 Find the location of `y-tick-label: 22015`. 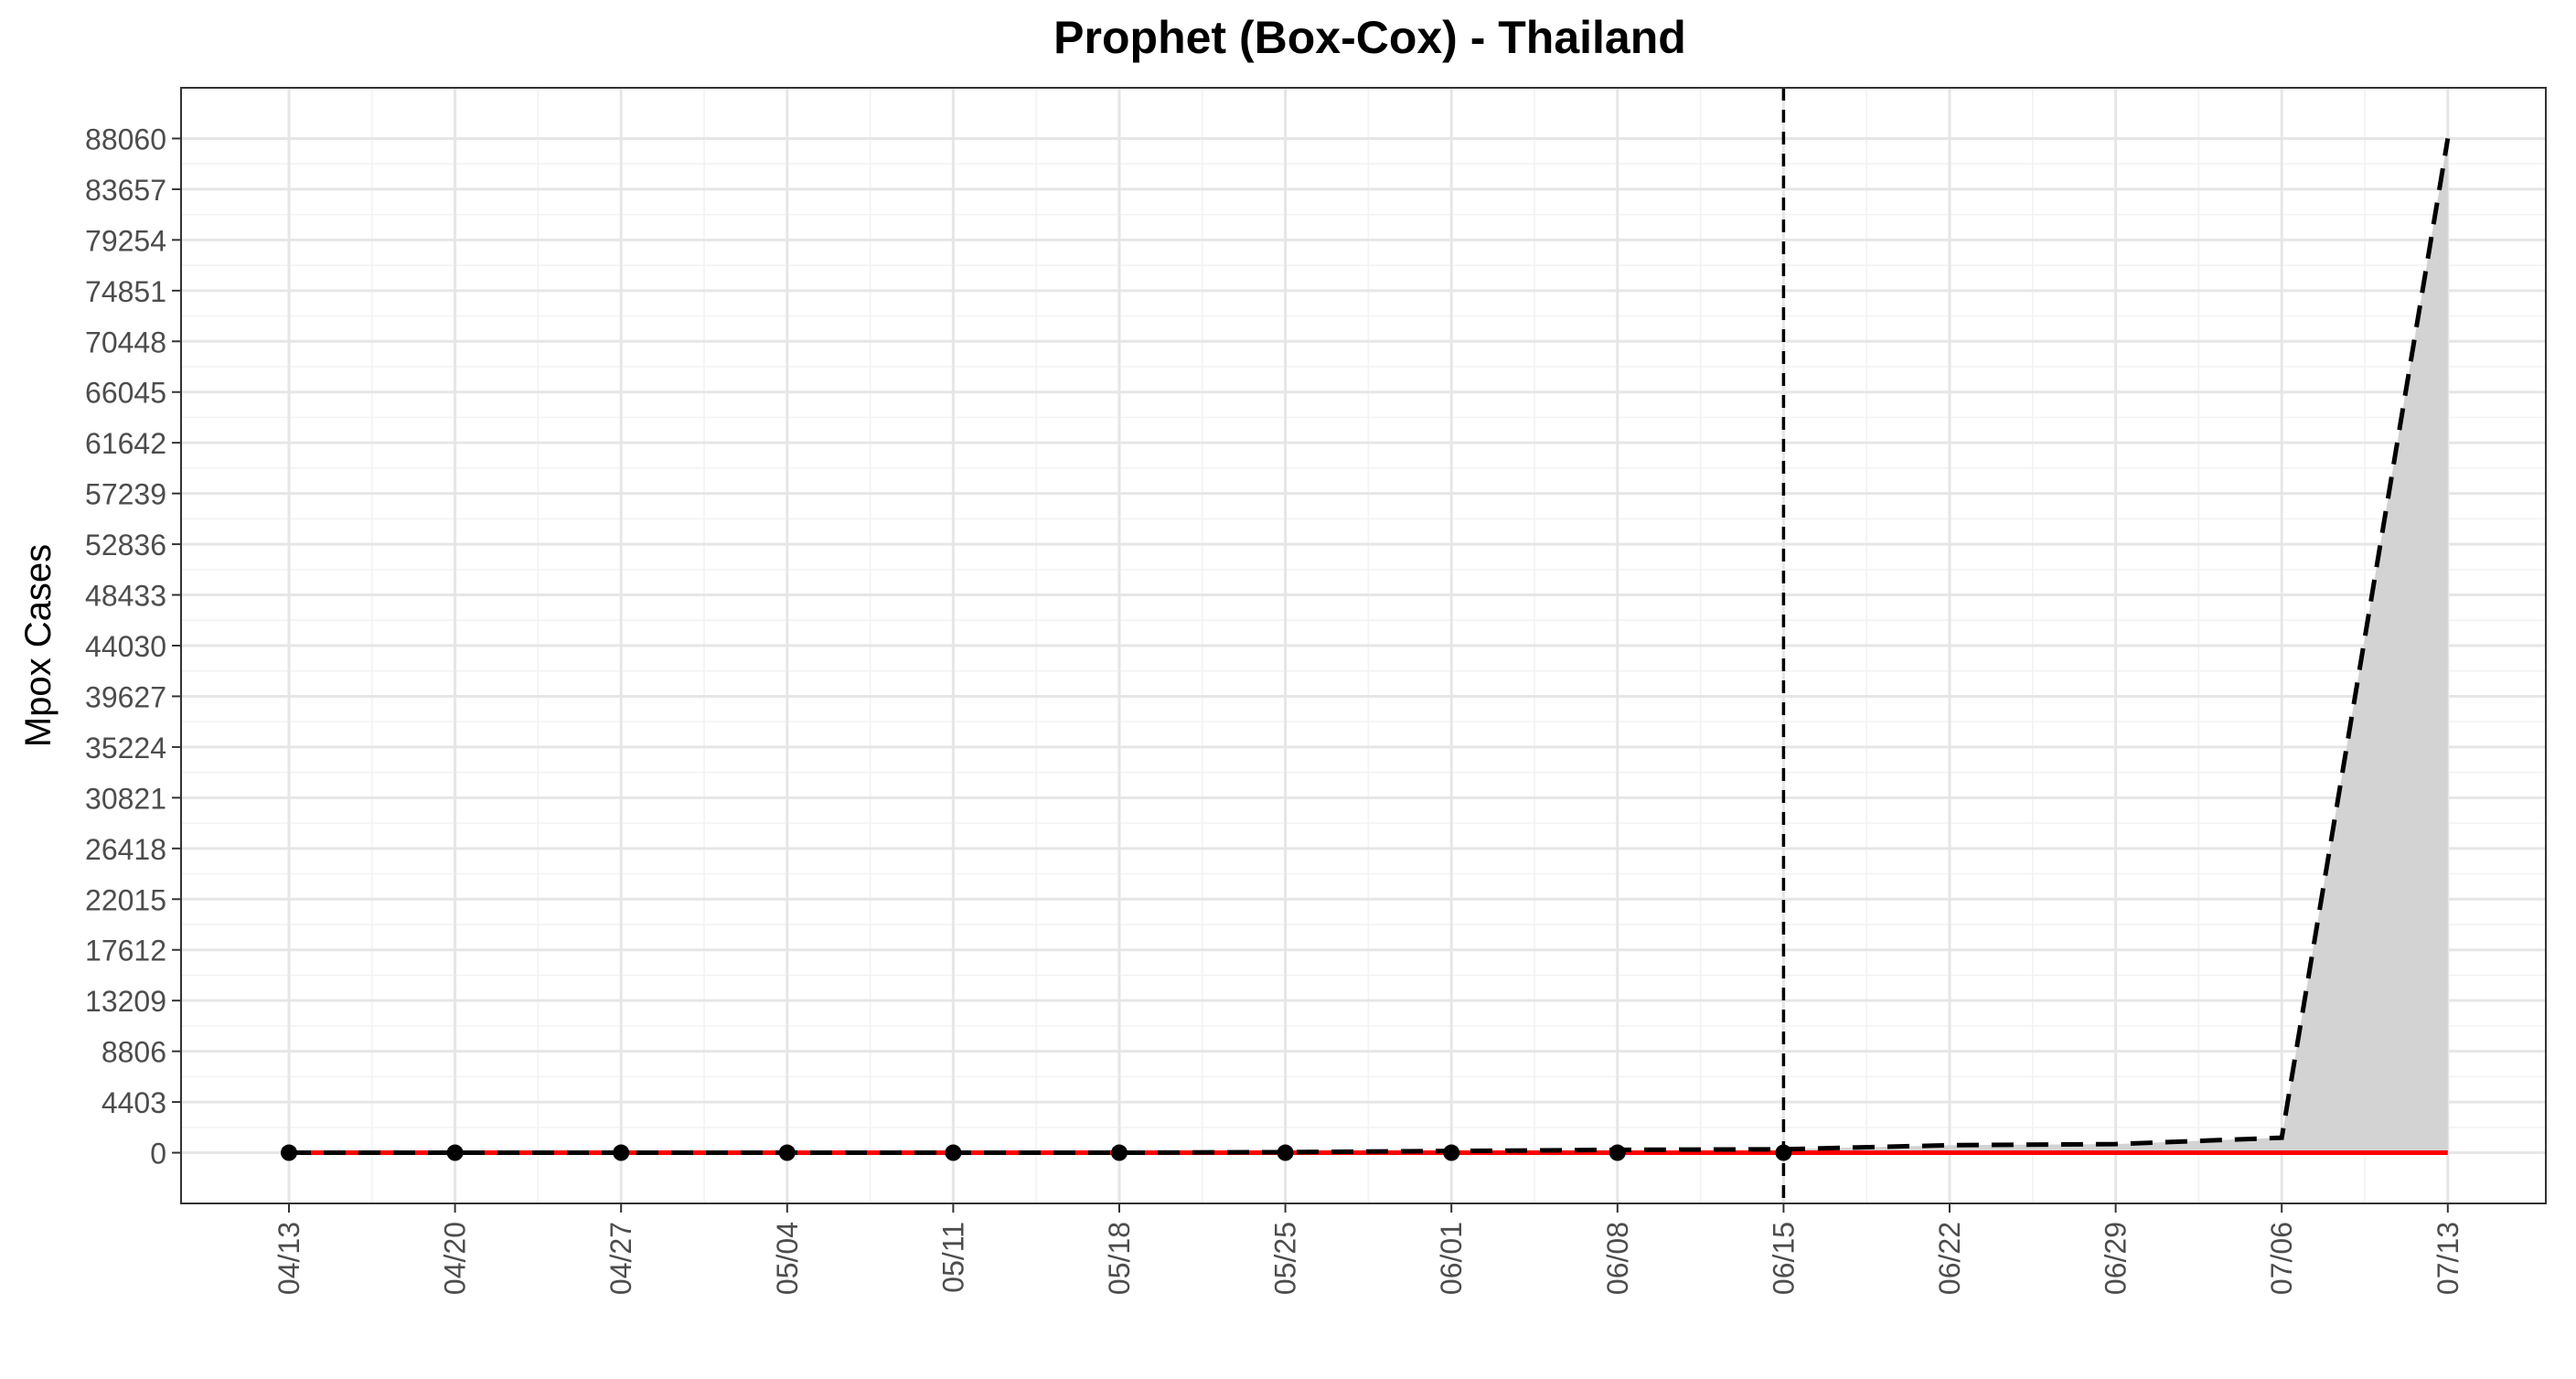

y-tick-label: 22015 is located at coordinates (125, 899).